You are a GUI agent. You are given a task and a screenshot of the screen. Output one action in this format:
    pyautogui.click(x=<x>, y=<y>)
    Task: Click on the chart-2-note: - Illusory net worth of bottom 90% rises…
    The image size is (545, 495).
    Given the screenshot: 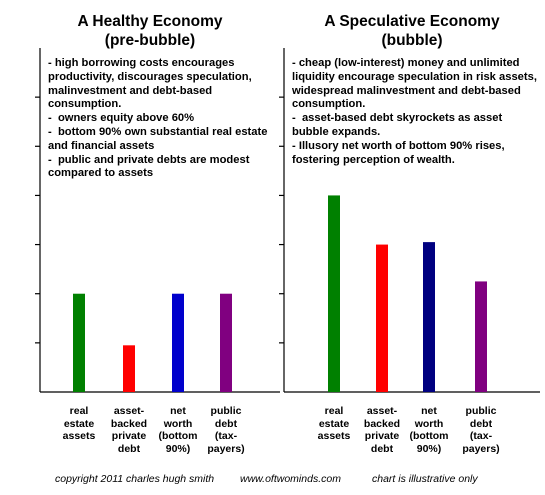 What is the action you would take?
    pyautogui.click(x=400, y=152)
    